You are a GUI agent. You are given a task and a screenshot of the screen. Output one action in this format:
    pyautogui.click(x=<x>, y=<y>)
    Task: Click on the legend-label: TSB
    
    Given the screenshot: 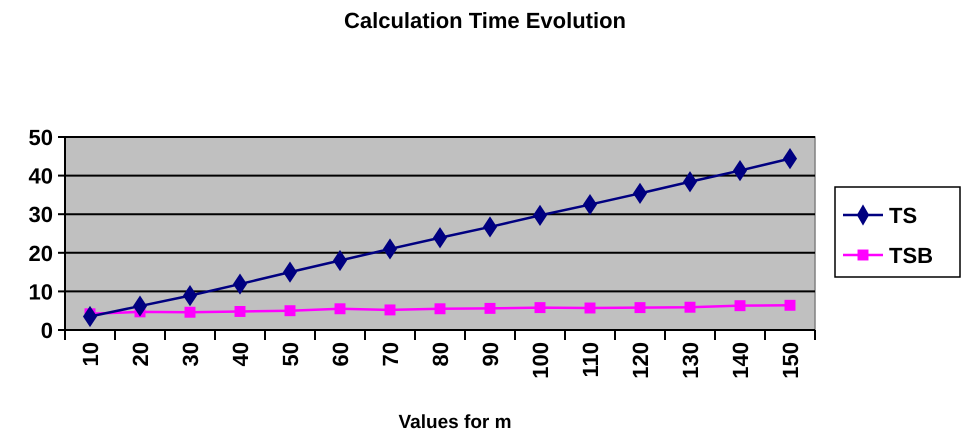 What is the action you would take?
    pyautogui.click(x=911, y=255)
    